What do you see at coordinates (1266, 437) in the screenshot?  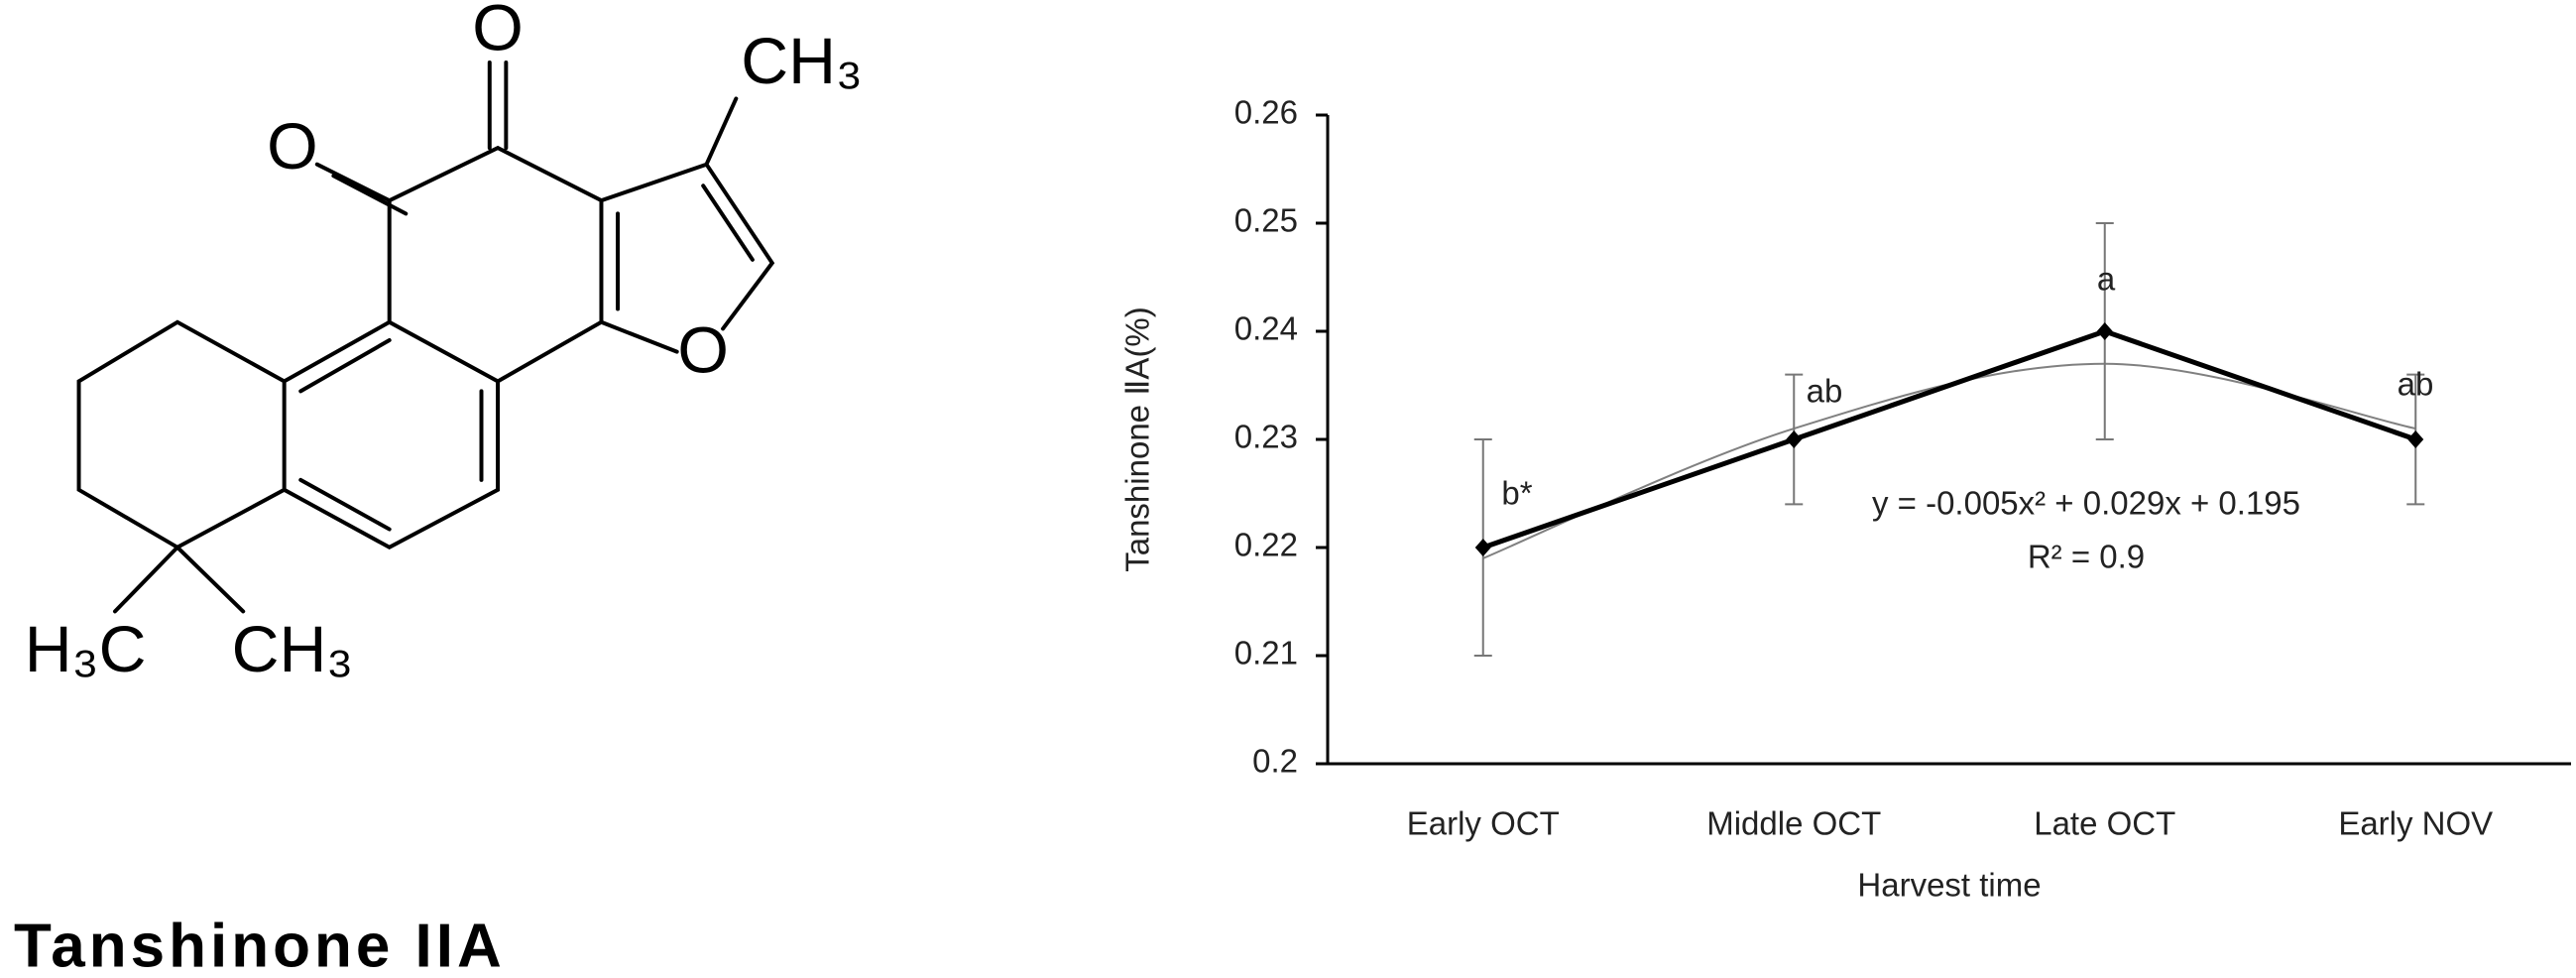 I see `y-tick-label: 0.23` at bounding box center [1266, 437].